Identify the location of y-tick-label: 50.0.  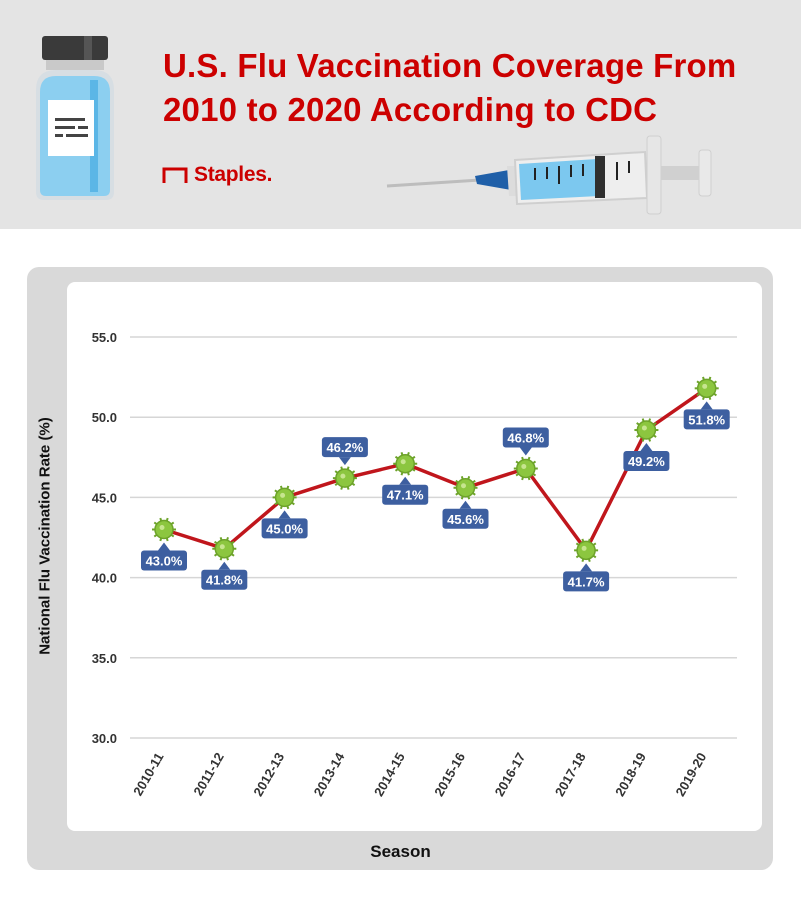
(104, 417).